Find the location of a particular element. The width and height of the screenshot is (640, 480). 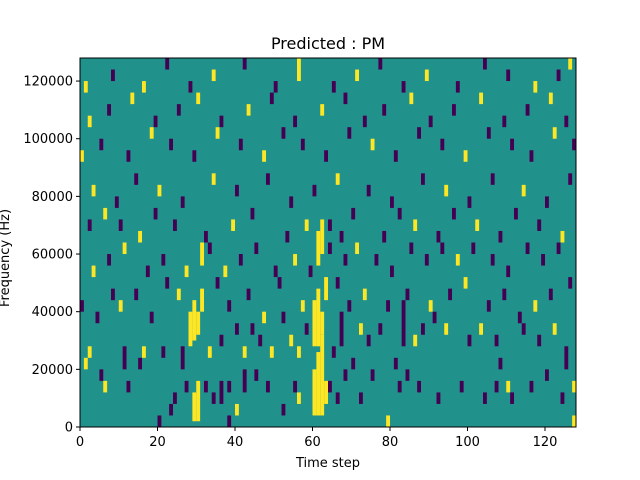

chart-title: Predicted : PM is located at coordinates (328, 43).